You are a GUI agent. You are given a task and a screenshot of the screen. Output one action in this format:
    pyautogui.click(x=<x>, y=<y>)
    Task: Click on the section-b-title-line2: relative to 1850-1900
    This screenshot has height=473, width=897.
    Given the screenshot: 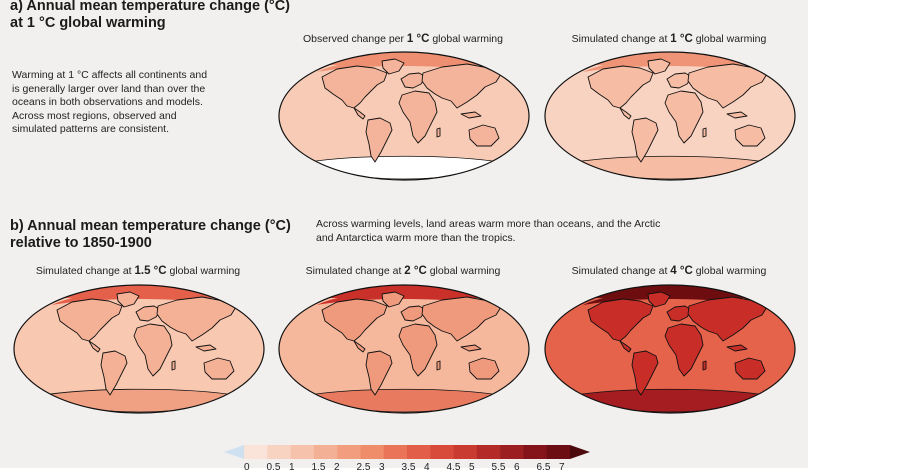 What is the action you would take?
    pyautogui.click(x=81, y=243)
    